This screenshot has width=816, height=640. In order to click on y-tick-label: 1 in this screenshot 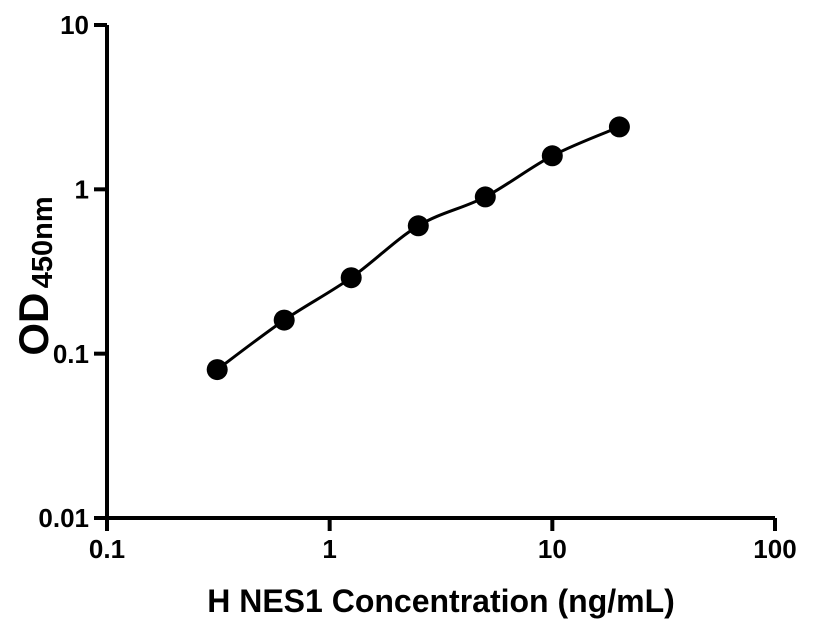, I will do `click(82, 189)`.